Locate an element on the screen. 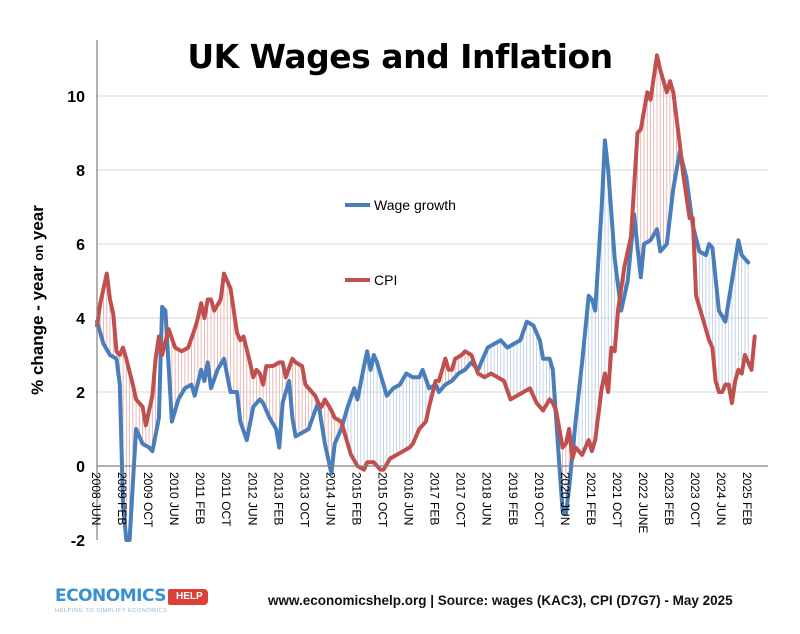 The width and height of the screenshot is (800, 634). logo-wordmark: ECONOMICS is located at coordinates (111, 596).